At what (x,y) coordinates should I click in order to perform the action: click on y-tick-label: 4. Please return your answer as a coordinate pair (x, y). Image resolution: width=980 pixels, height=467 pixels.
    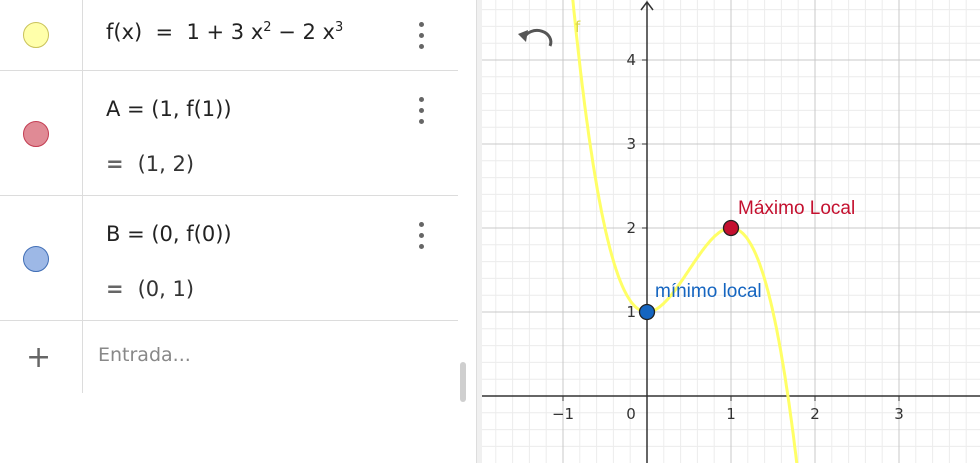
    Looking at the image, I should click on (631, 60).